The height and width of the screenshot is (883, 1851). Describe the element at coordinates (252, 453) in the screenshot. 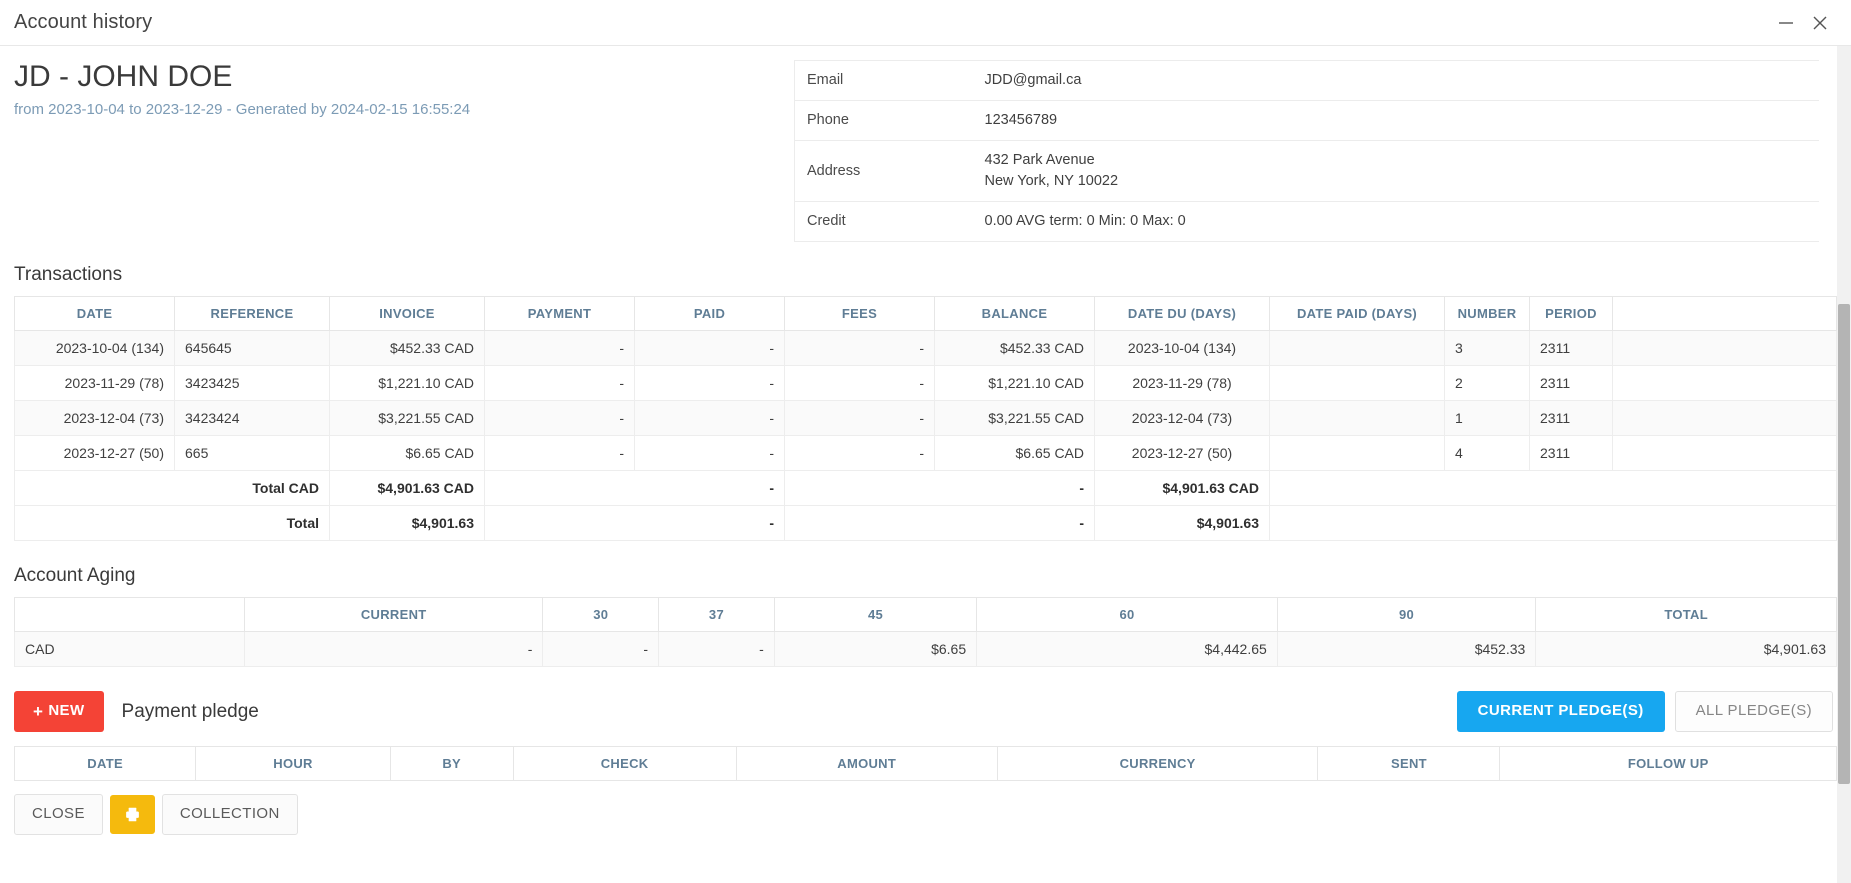

I see `cell-reference: 665` at that location.